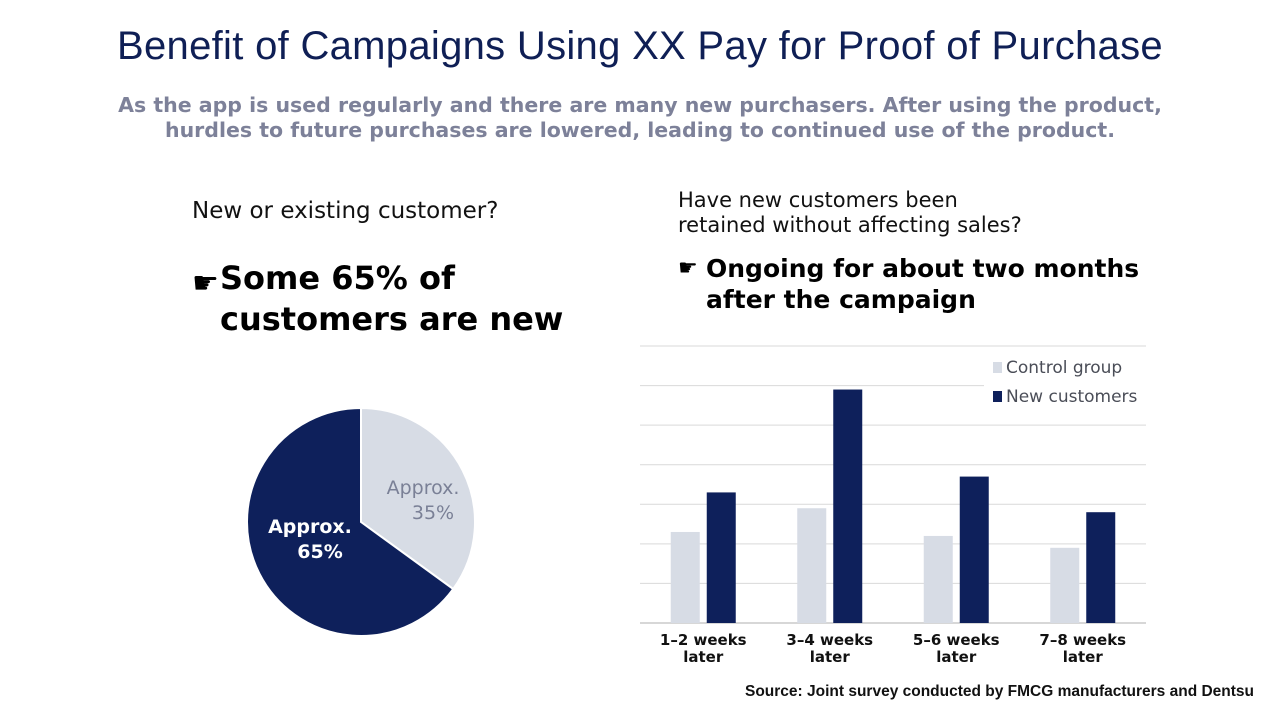 The height and width of the screenshot is (720, 1280). What do you see at coordinates (850, 225) in the screenshot?
I see `right-question-line: retained without affecting sales?` at bounding box center [850, 225].